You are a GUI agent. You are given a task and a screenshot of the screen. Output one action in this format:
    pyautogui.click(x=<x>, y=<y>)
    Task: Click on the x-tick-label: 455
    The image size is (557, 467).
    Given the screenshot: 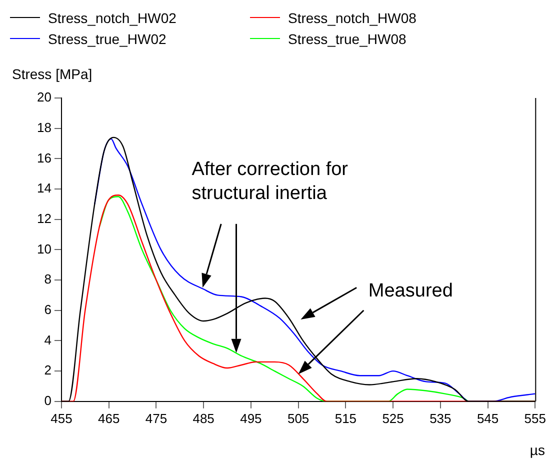 What is the action you would take?
    pyautogui.click(x=61, y=418)
    